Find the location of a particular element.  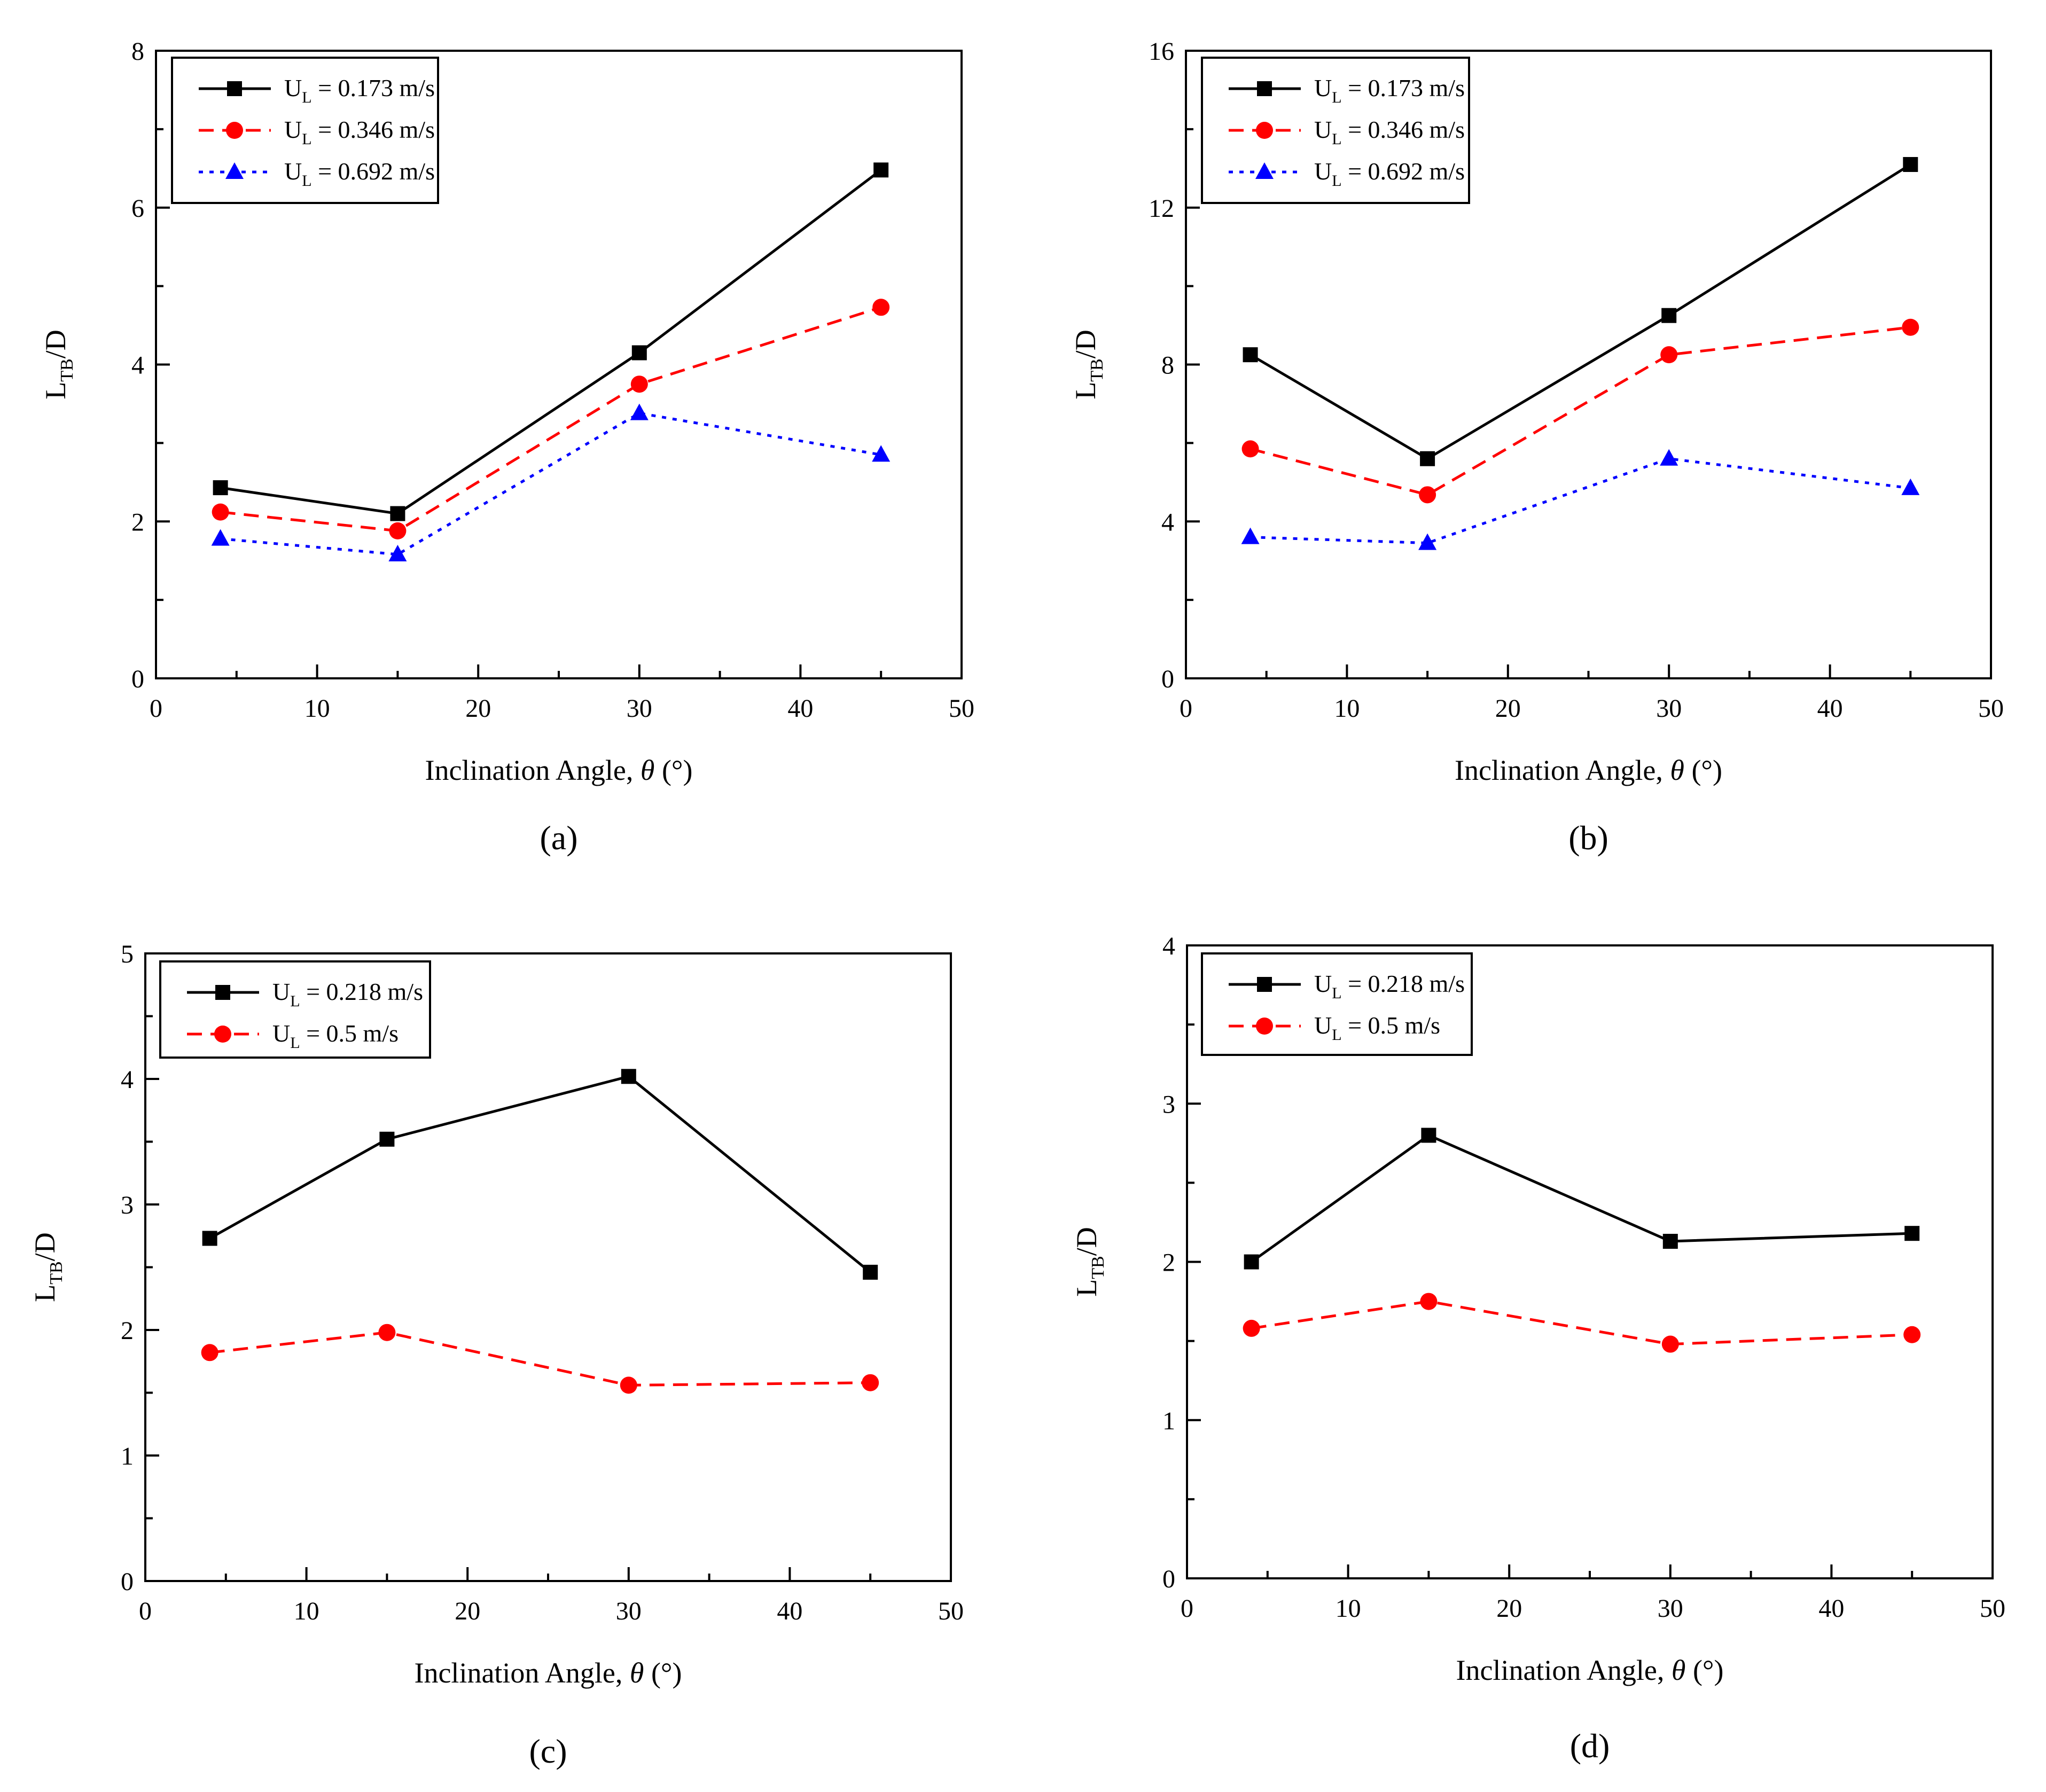

y-tick-label: 12 is located at coordinates (1161, 208).